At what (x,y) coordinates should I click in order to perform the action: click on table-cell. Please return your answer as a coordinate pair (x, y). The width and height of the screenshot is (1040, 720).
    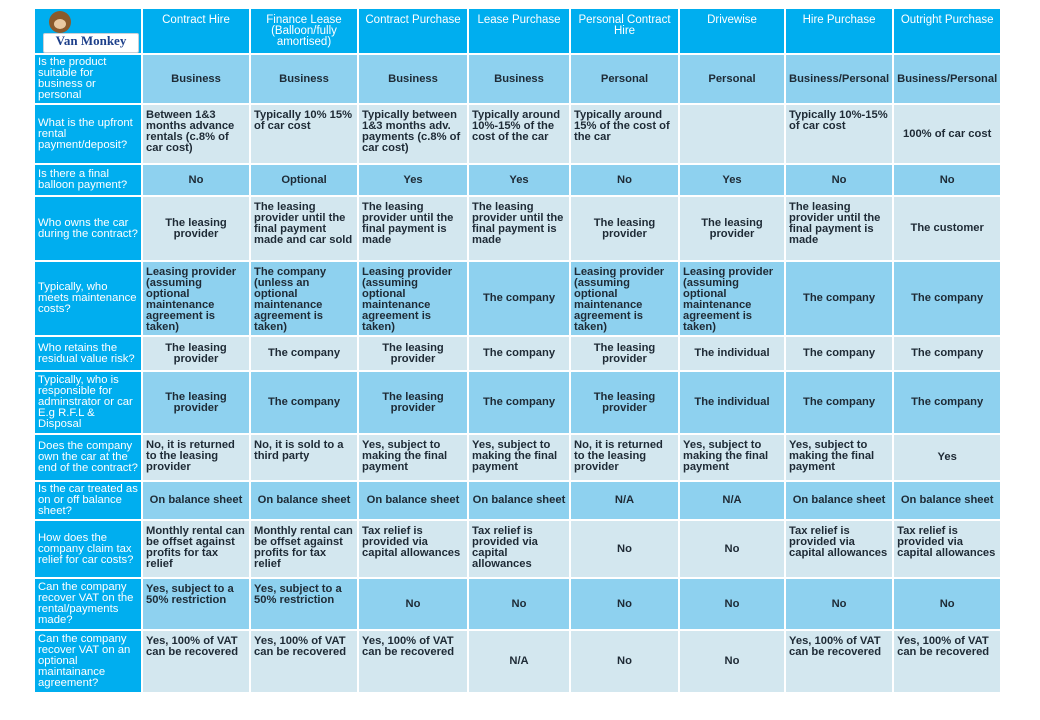
    Looking at the image, I should click on (732, 134).